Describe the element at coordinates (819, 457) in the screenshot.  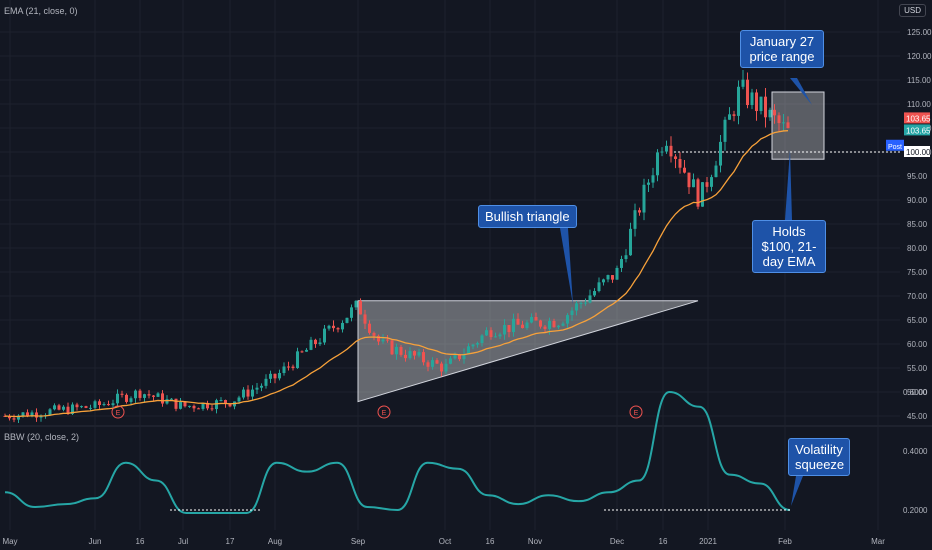
I see `squeeze-callout: Volatility squeeze` at that location.